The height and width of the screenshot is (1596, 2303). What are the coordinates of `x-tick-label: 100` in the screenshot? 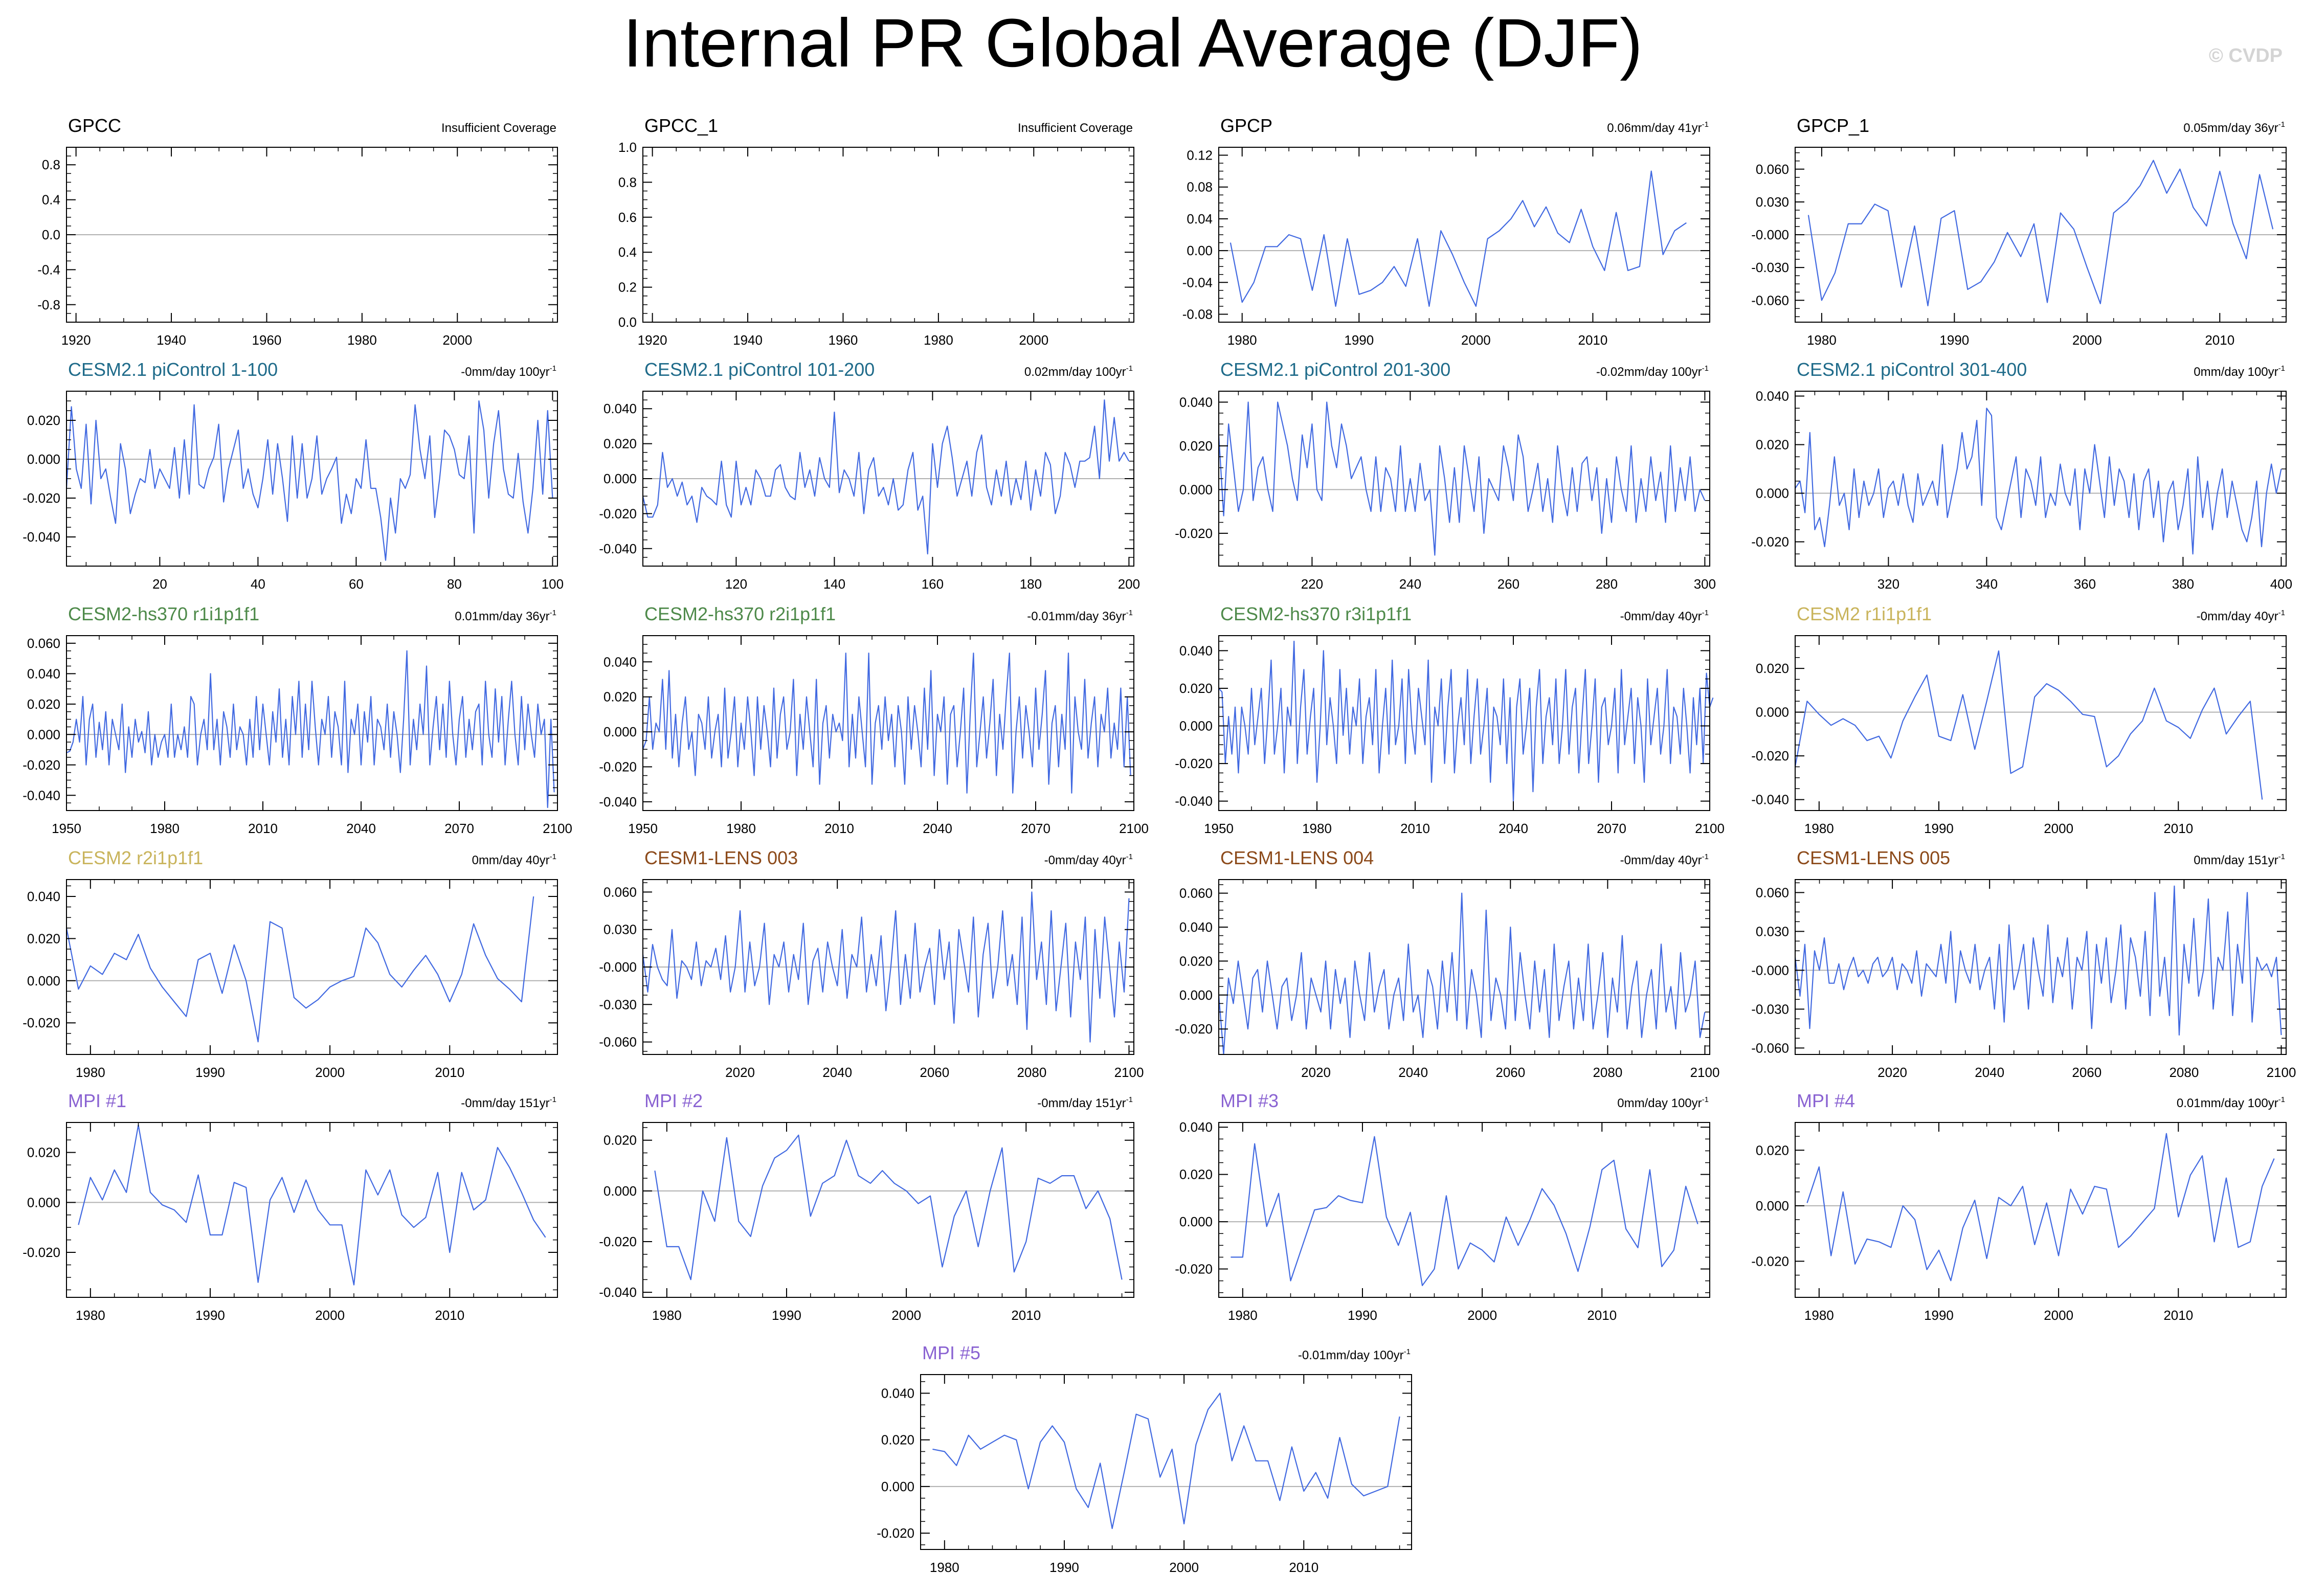 It's located at (553, 584).